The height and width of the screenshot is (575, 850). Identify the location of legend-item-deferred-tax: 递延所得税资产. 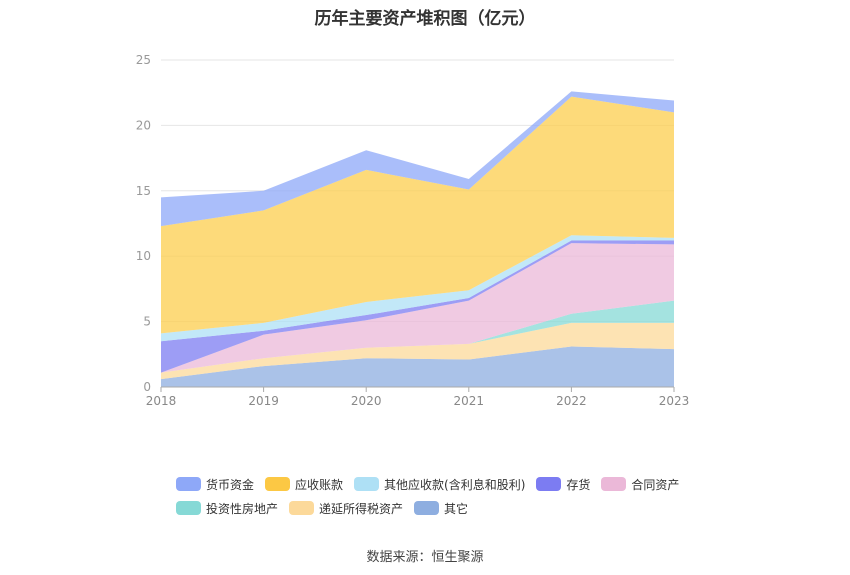
(346, 508).